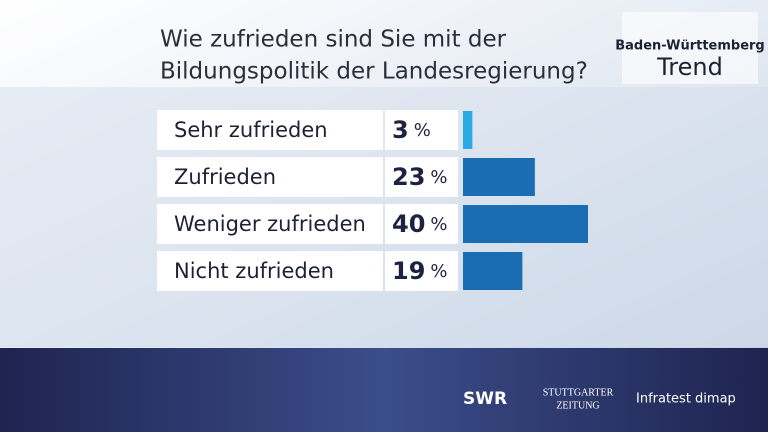 The width and height of the screenshot is (768, 432). What do you see at coordinates (686, 399) in the screenshot?
I see `partner-logo: Infratest dimap` at bounding box center [686, 399].